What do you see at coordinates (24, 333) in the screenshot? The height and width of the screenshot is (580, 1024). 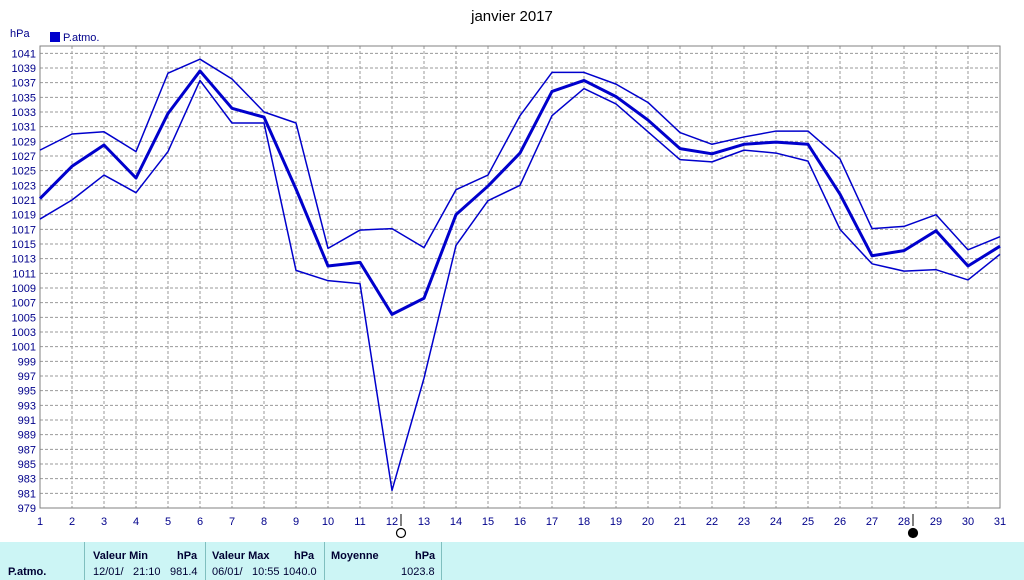 I see `y-tick-label: 1003` at bounding box center [24, 333].